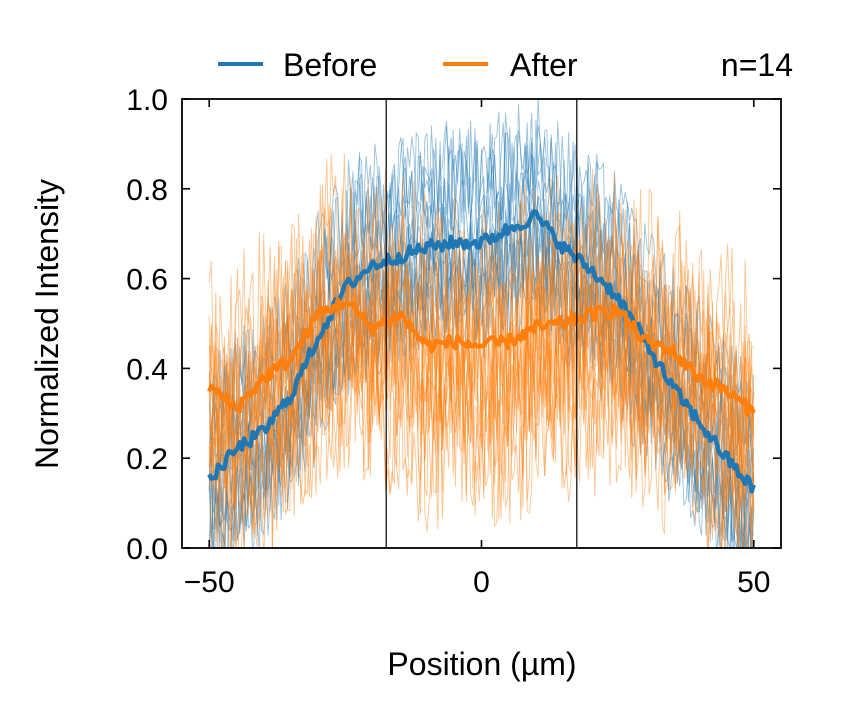 The height and width of the screenshot is (716, 841). I want to click on y-tick-label: 0.8, so click(147, 190).